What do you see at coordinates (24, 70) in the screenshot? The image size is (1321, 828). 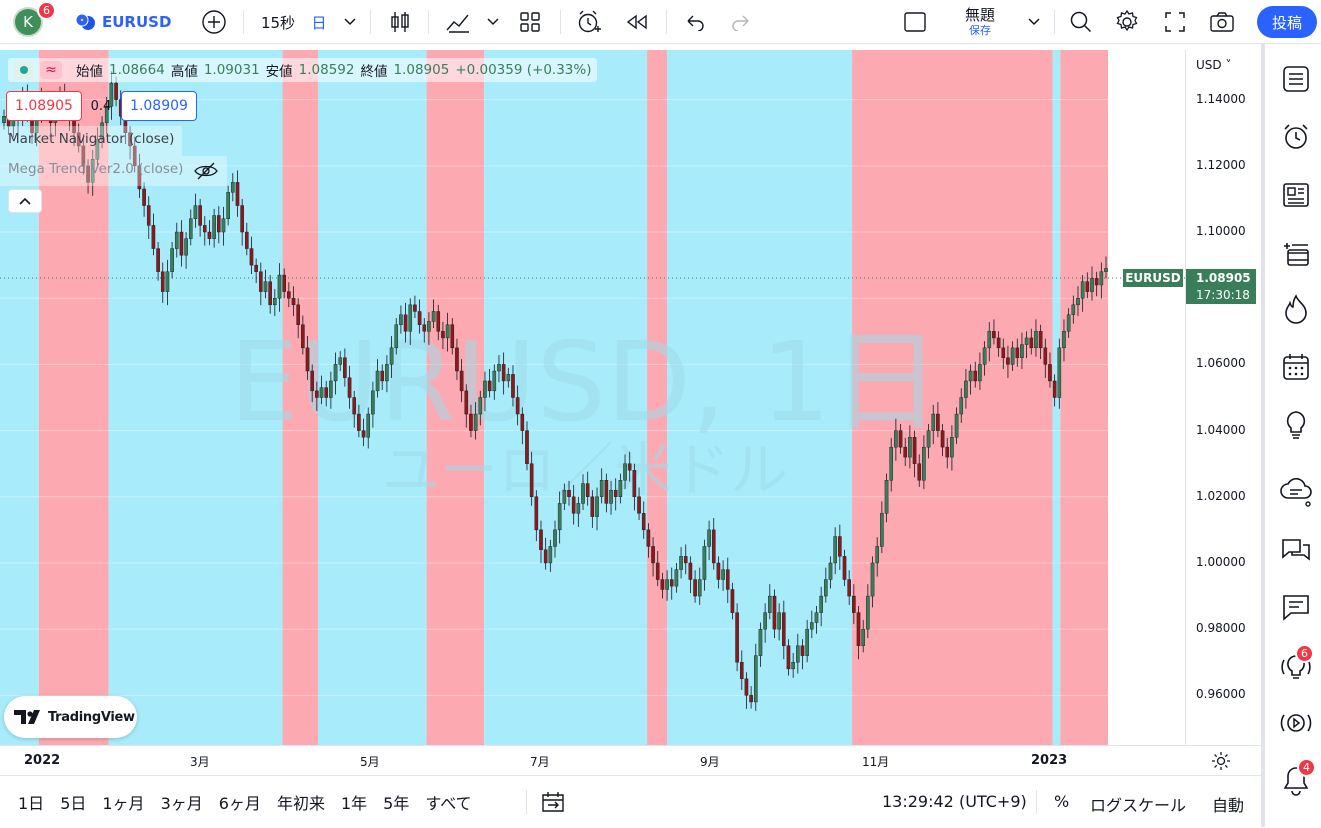 I see `market-status-icon` at bounding box center [24, 70].